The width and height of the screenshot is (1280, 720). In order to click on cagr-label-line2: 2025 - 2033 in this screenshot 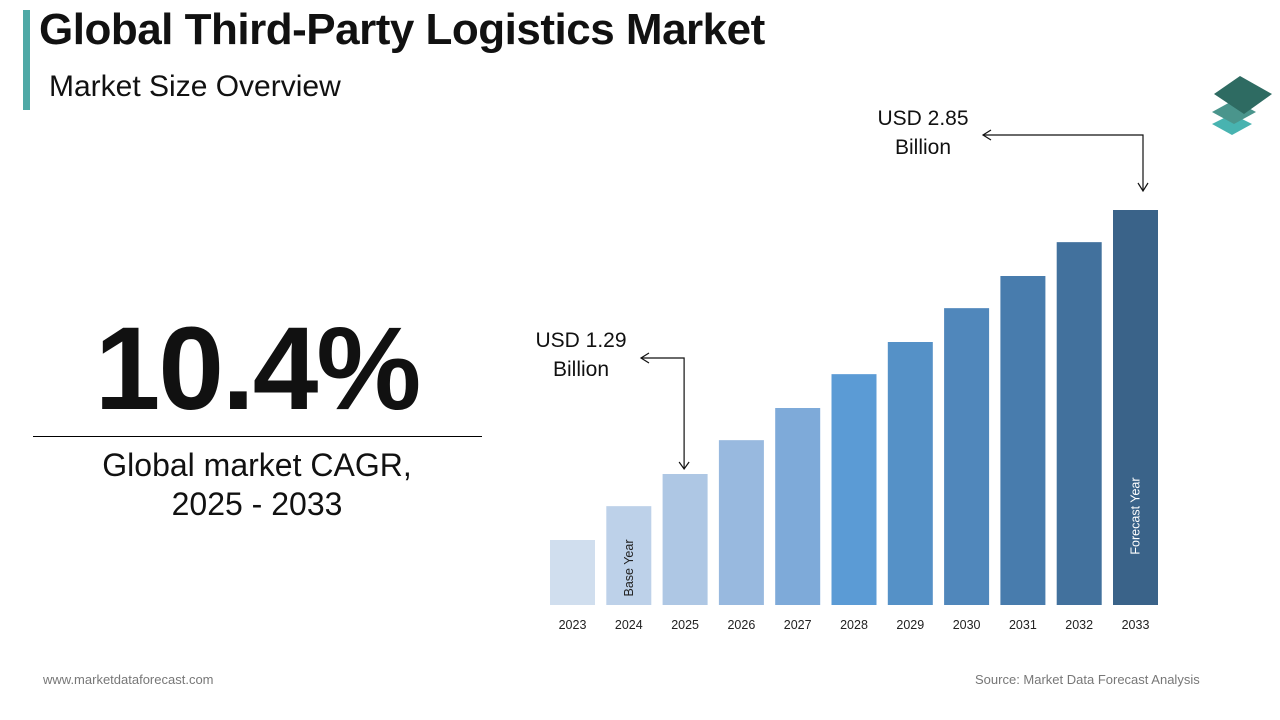, I will do `click(257, 504)`.